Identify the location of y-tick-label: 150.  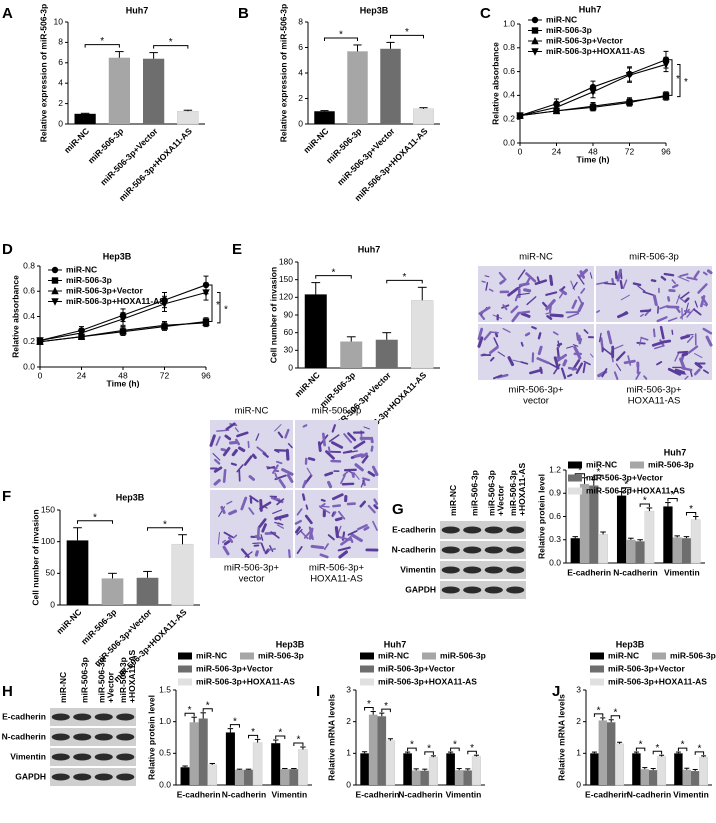
(48, 509).